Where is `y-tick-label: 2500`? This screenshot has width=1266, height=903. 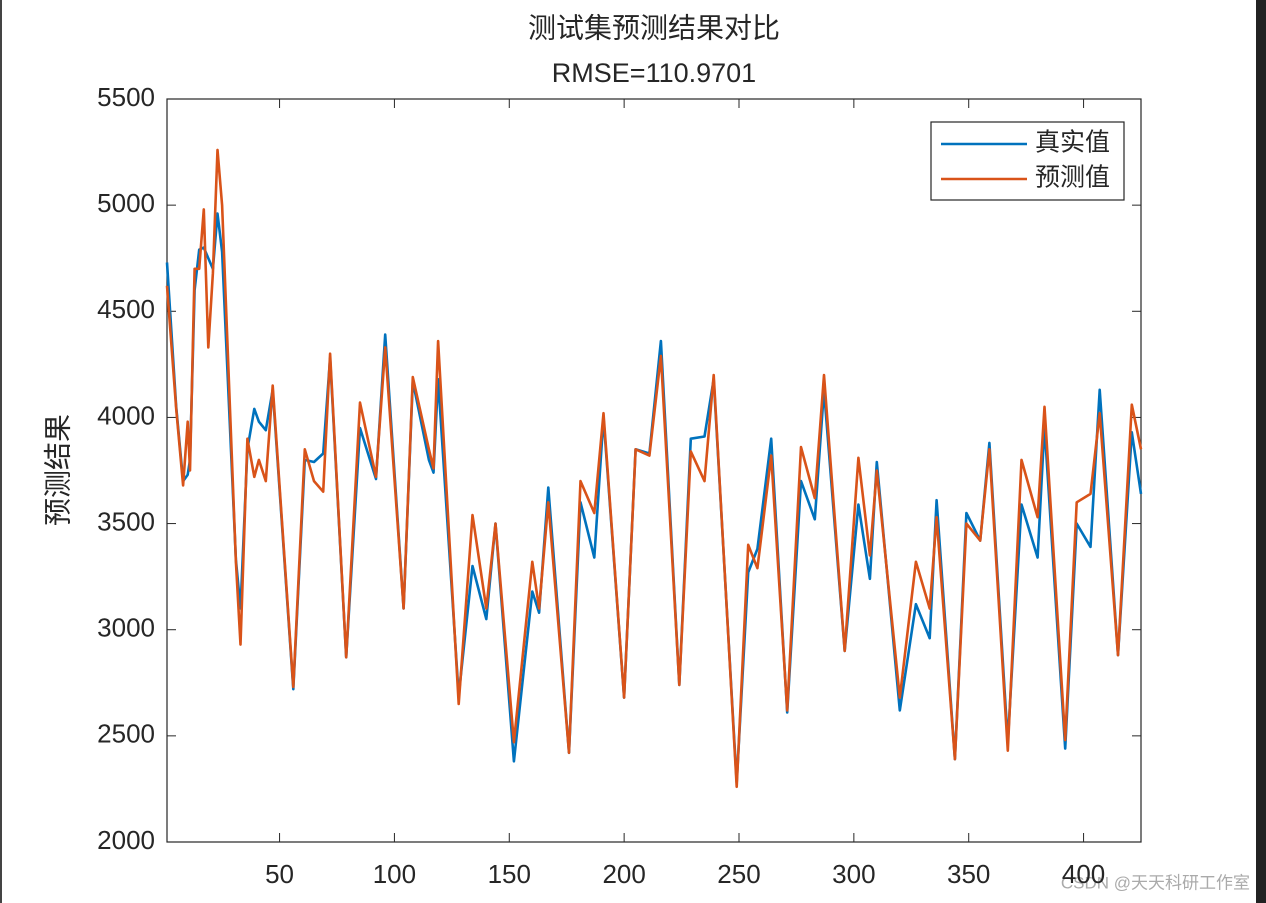 y-tick-label: 2500 is located at coordinates (126, 734).